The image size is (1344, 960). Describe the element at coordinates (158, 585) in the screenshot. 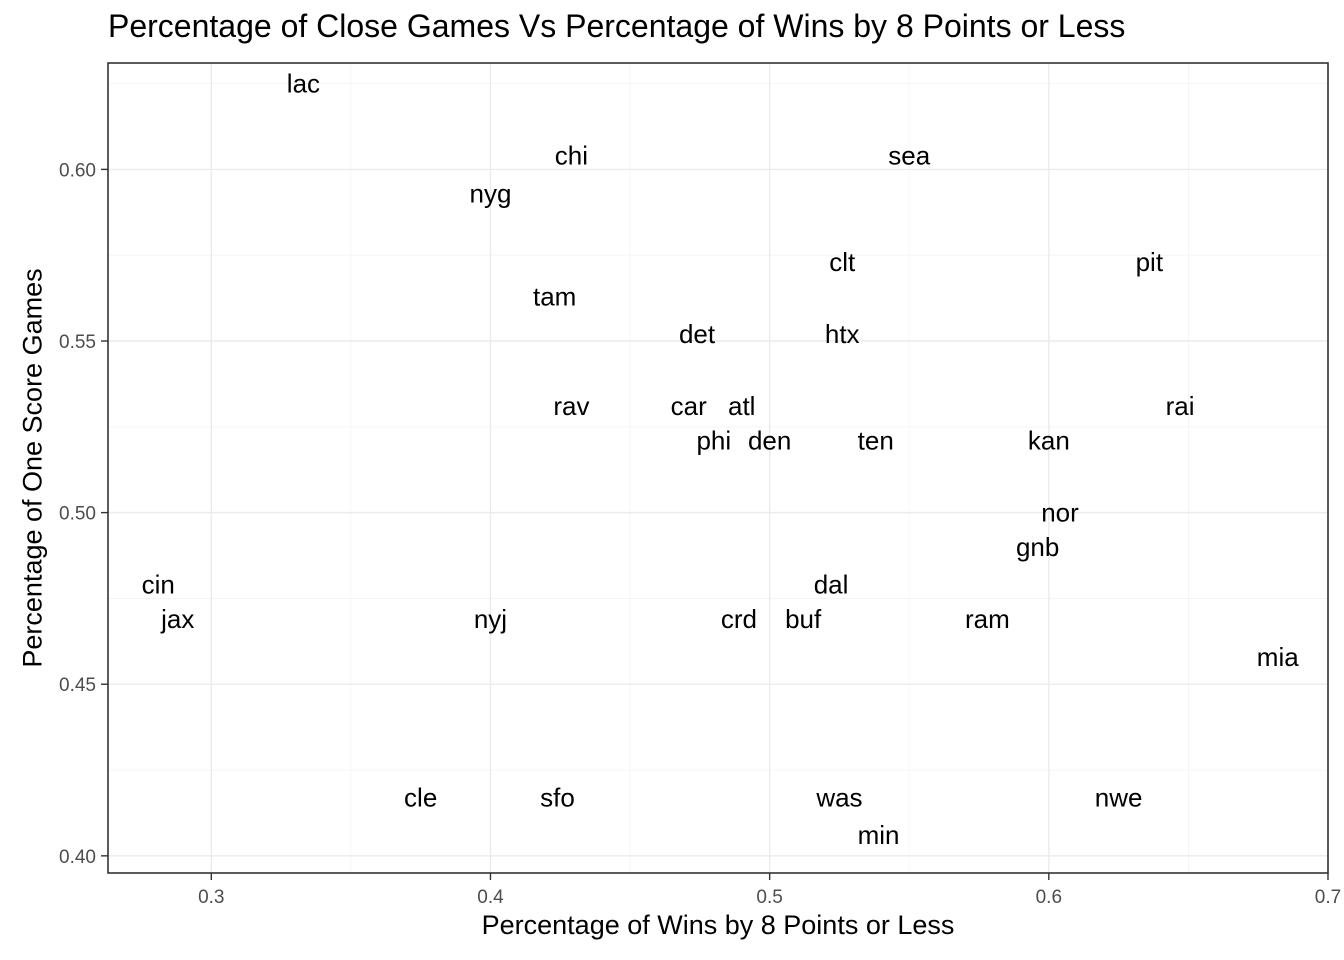

I see `data-point-cin: cin` at that location.